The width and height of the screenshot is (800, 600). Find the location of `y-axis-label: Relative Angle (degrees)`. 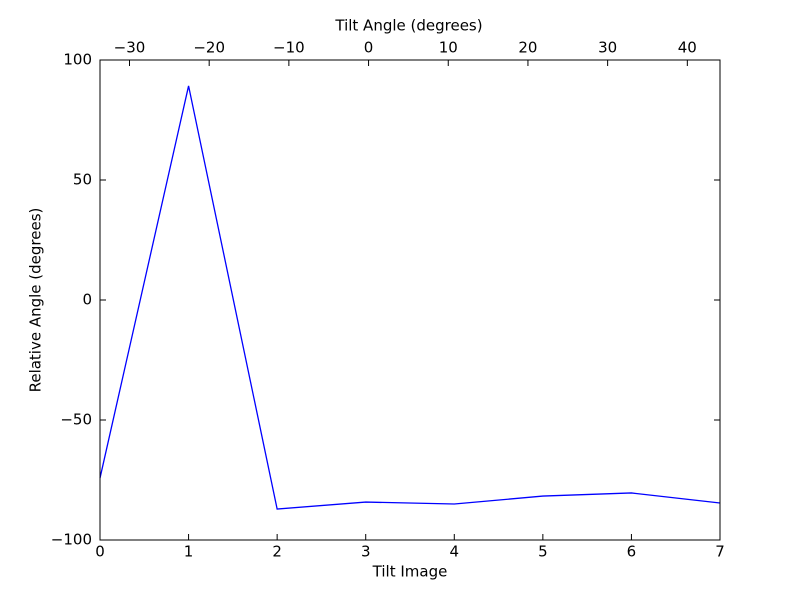

y-axis-label: Relative Angle (degrees) is located at coordinates (36, 300).